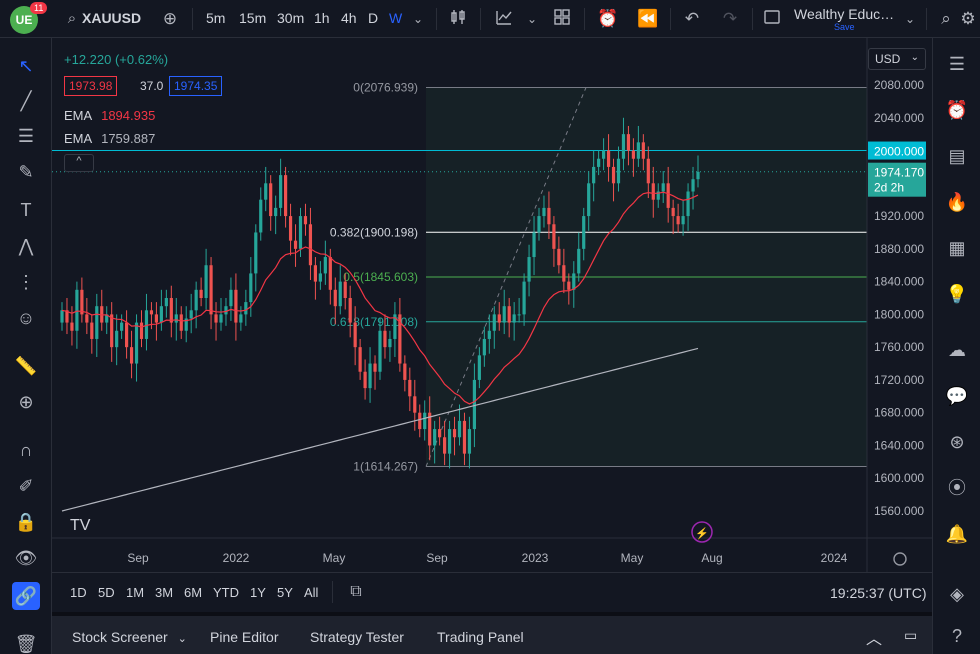  Describe the element at coordinates (899, 347) in the screenshot. I see `price-tick: 1760.000` at that location.